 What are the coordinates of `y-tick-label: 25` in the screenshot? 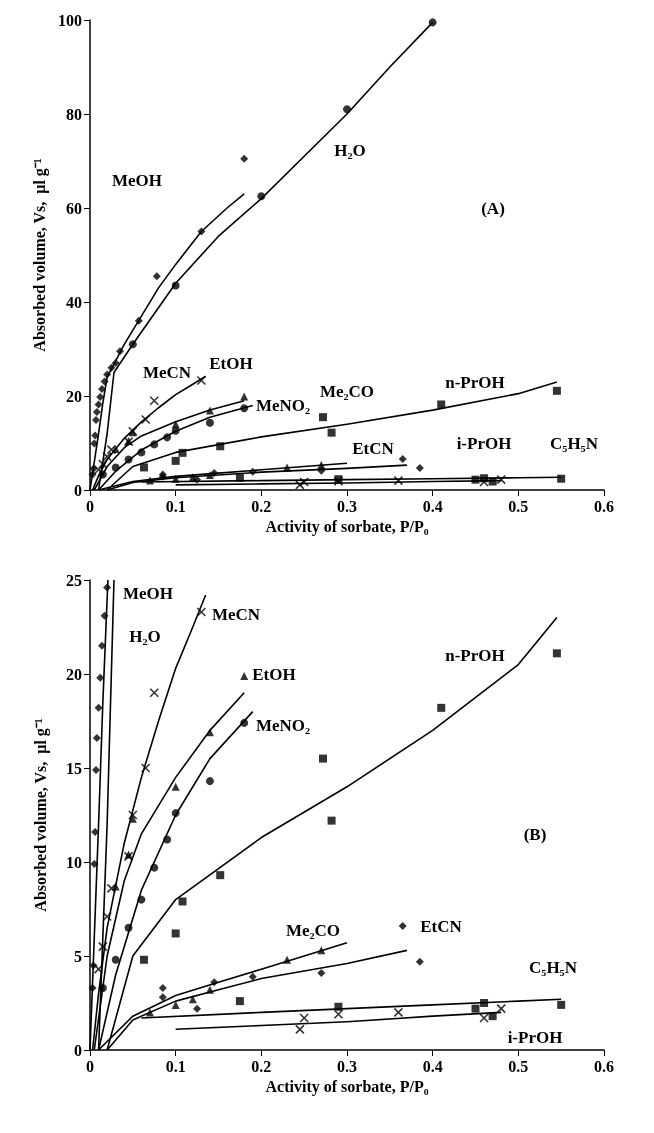 It's located at (74, 580).